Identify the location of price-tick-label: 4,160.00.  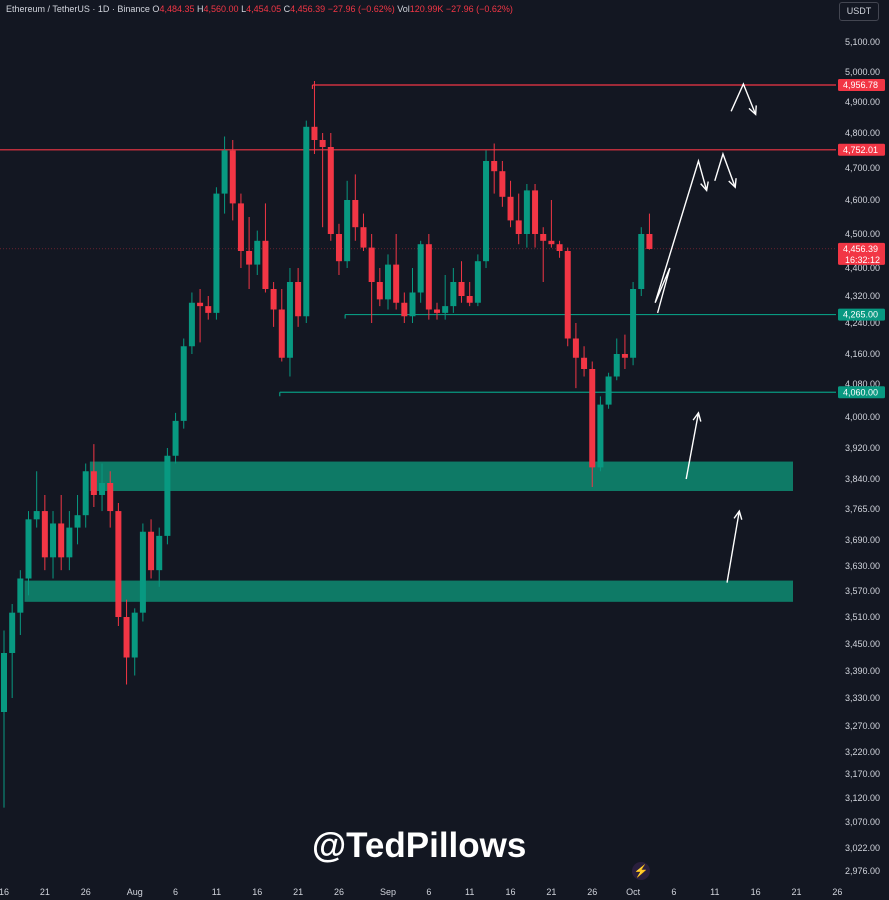
(862, 354).